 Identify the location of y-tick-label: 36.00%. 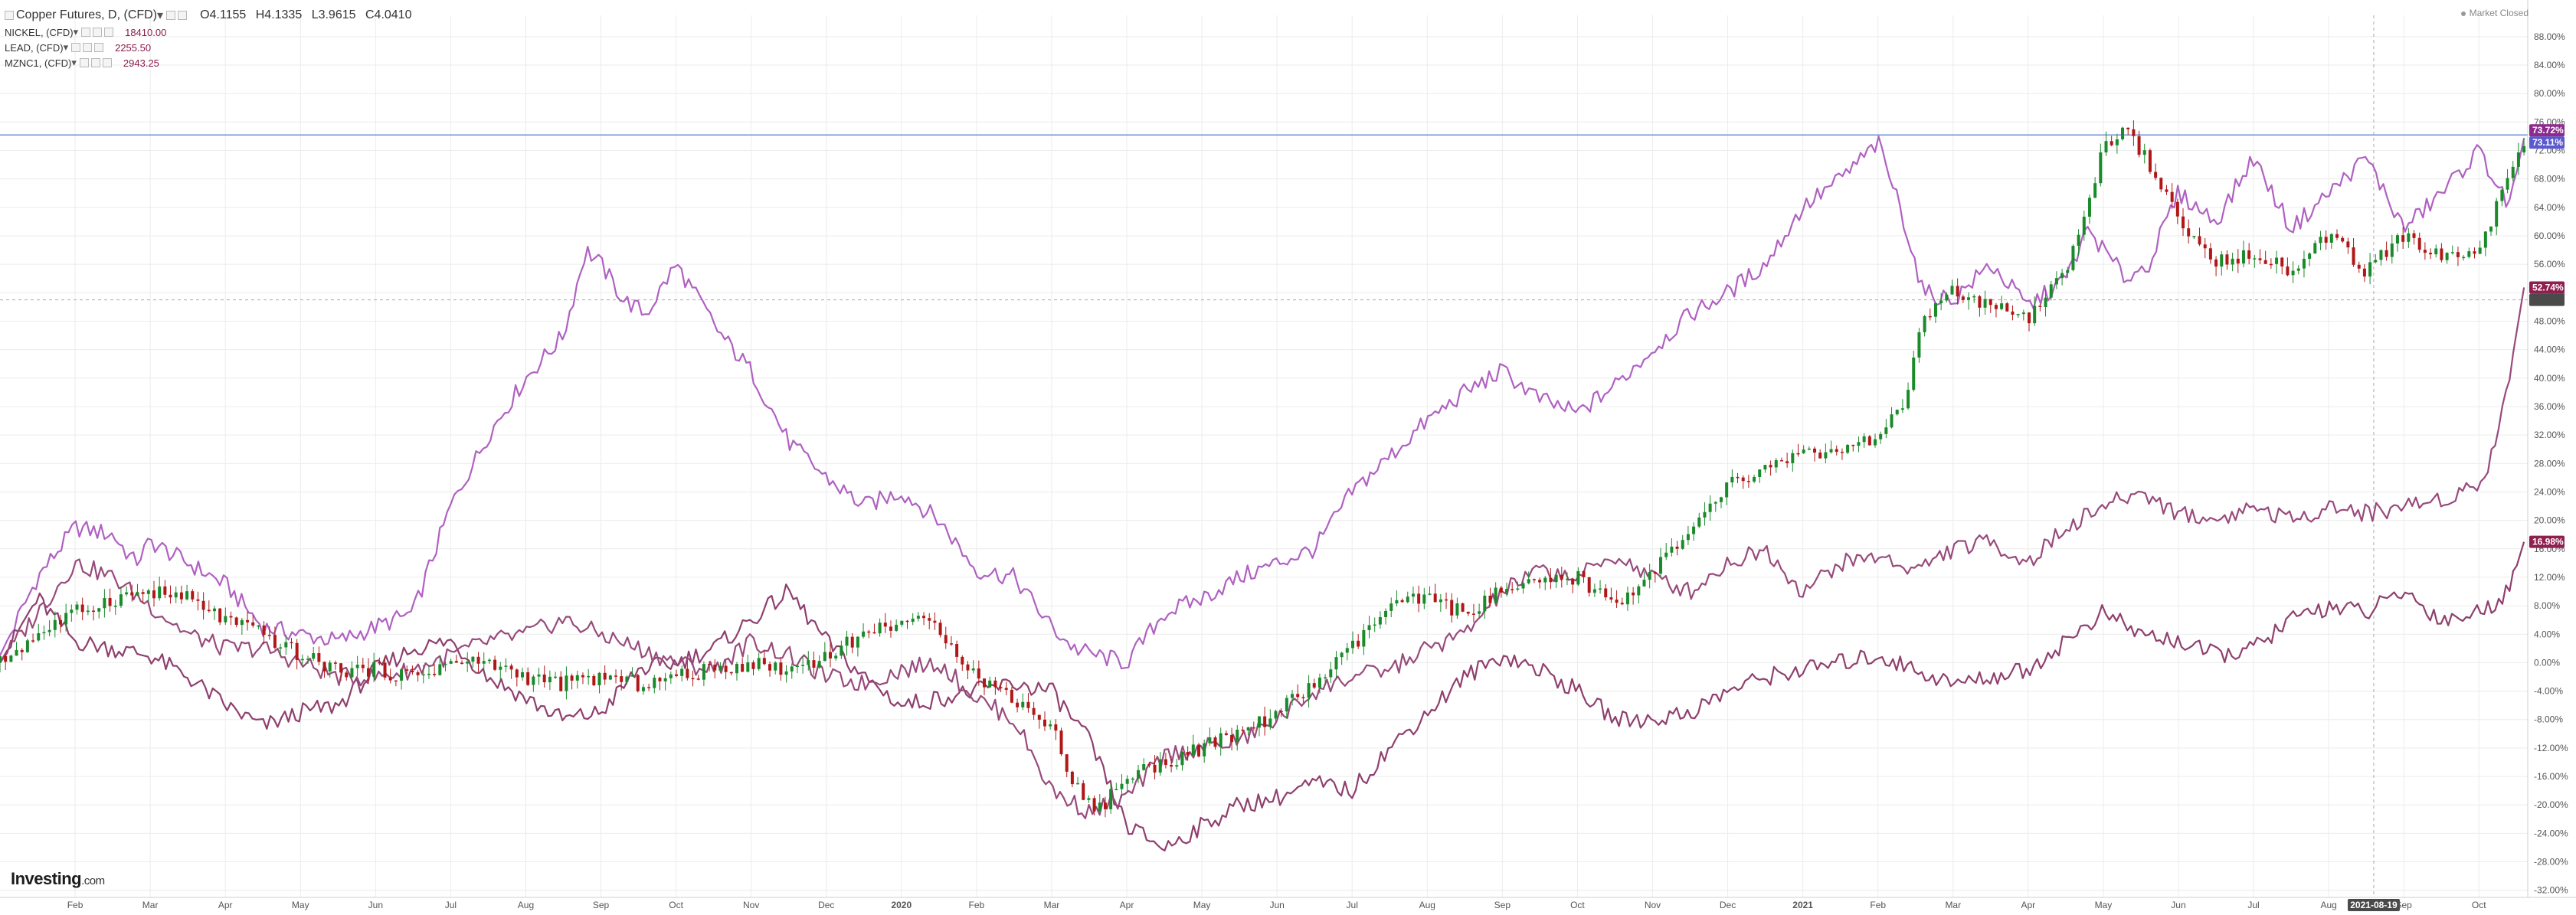
(2549, 407).